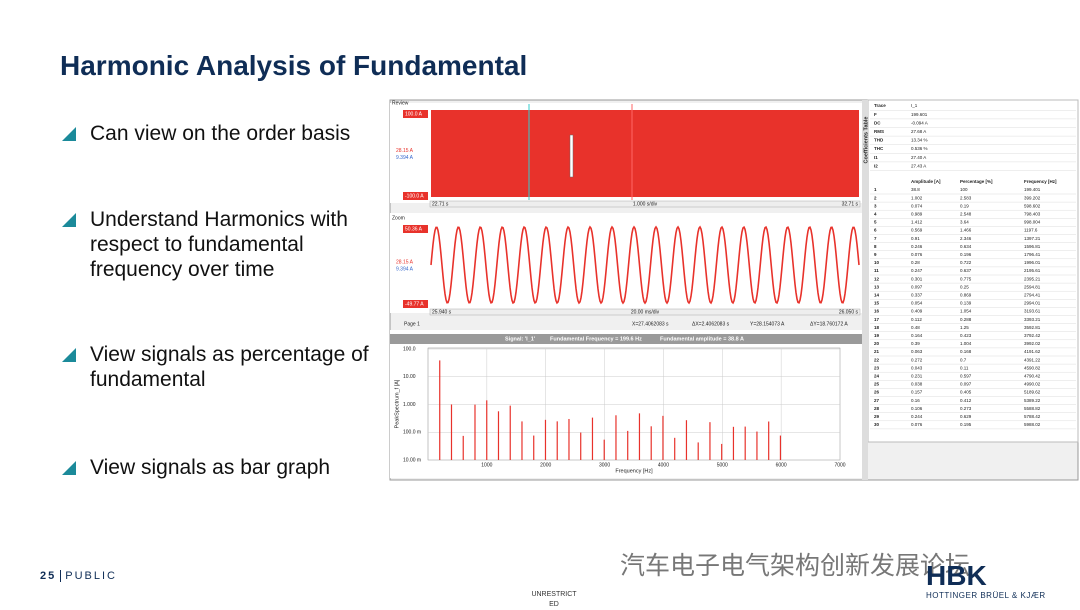 The image size is (1080, 610). I want to click on x-tick-label: 7000, so click(839, 465).